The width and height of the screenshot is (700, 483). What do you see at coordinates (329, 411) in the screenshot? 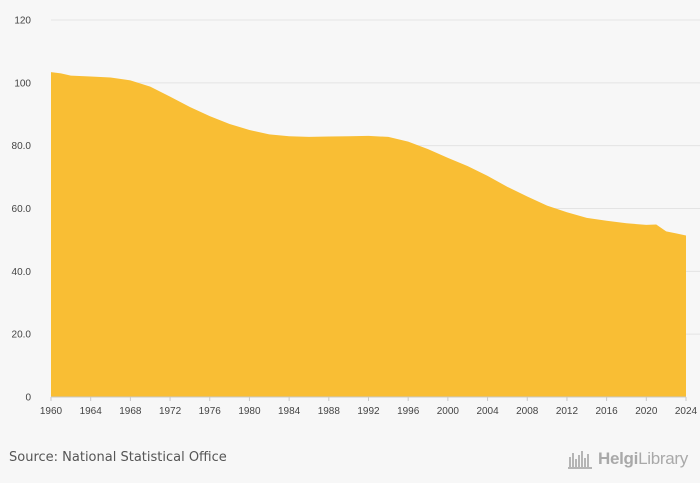
I see `x-tick-label: 1988` at bounding box center [329, 411].